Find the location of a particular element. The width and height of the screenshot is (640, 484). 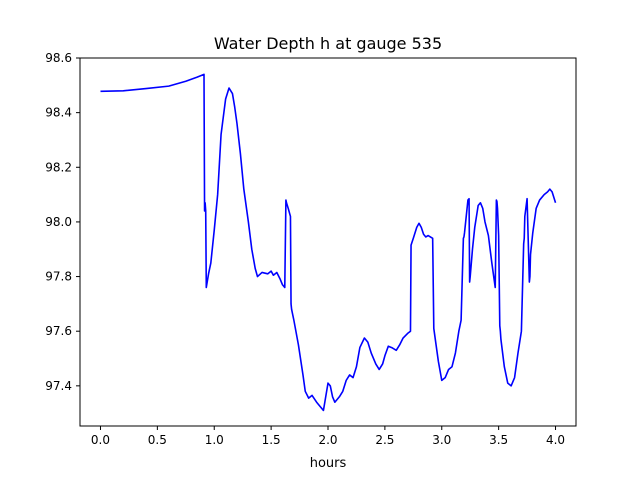

x-tick-label: 3.0 is located at coordinates (441, 440).